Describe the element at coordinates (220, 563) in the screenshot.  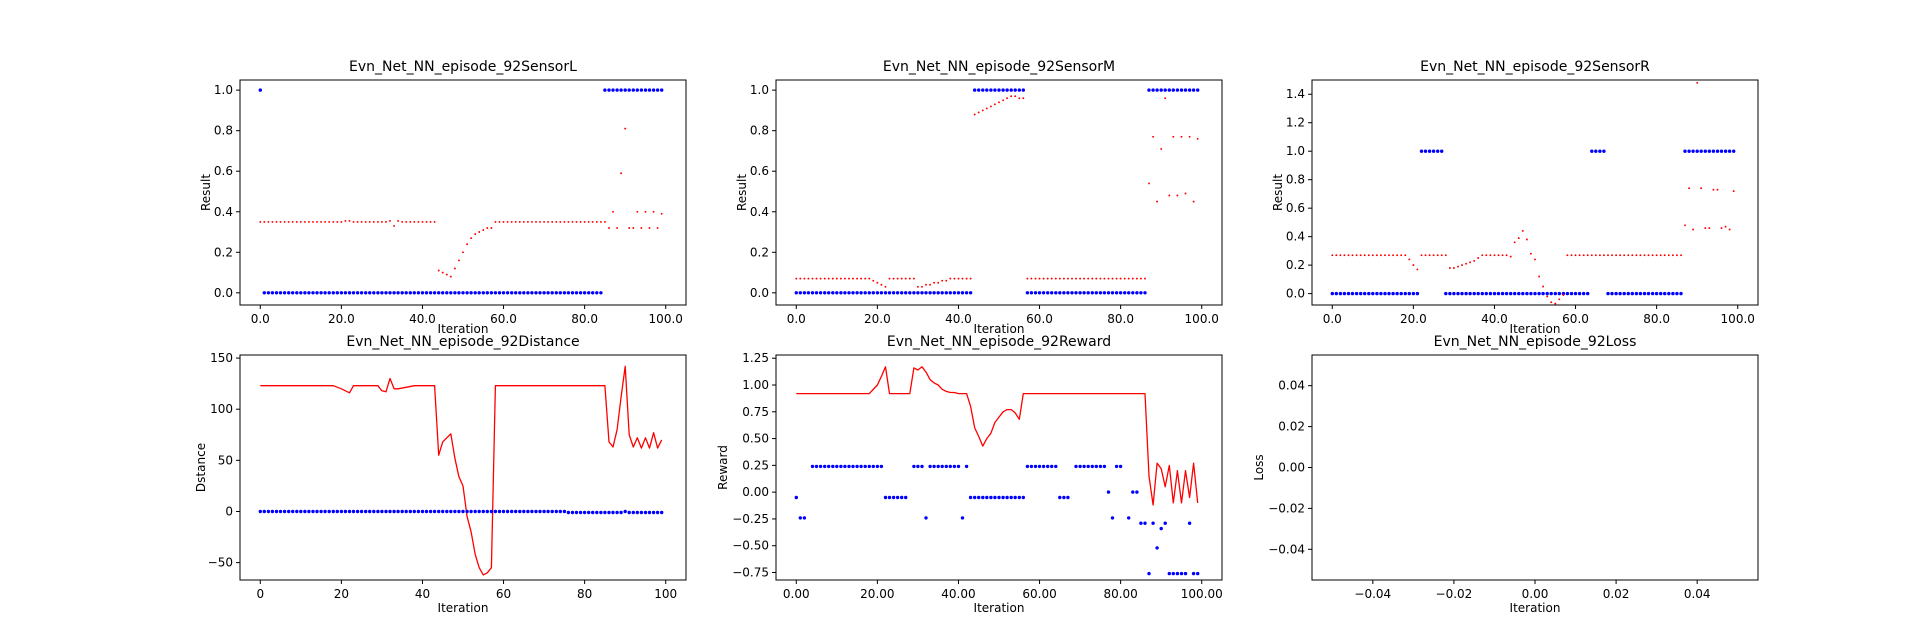
I see `distance-y-tick-label: −50` at that location.